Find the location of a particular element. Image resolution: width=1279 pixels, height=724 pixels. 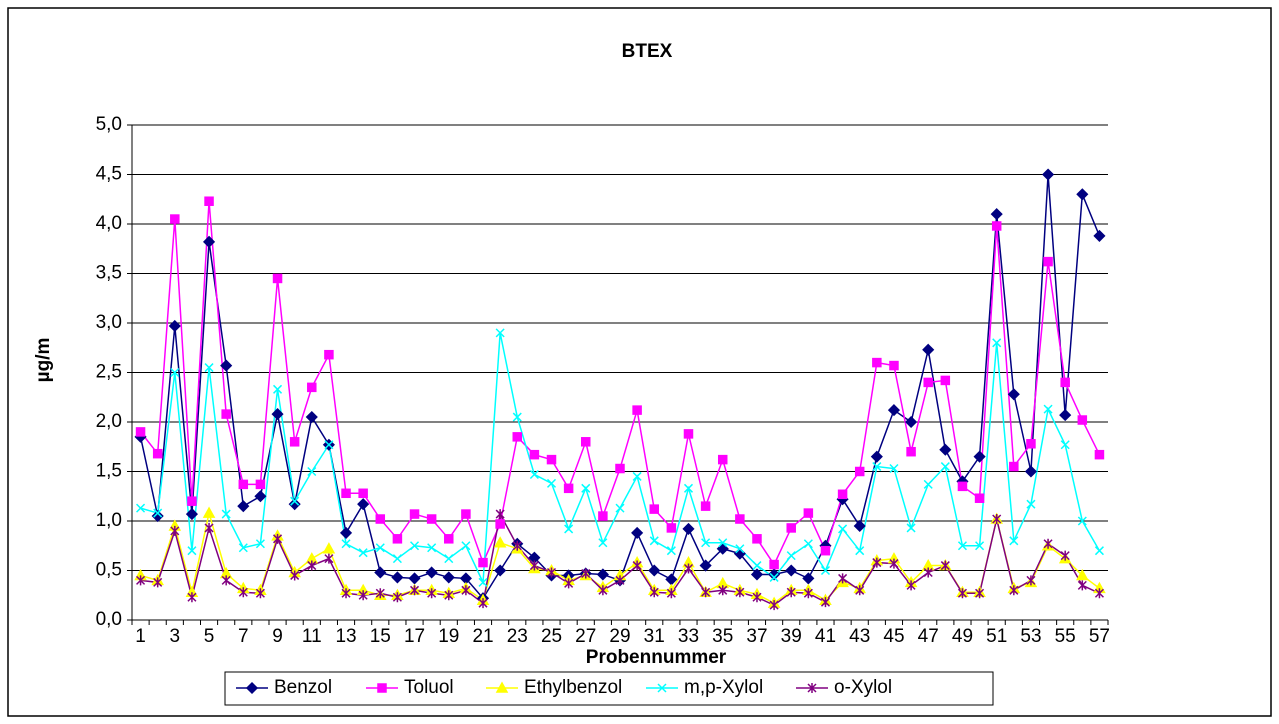

x-tick-label: 53 is located at coordinates (1030, 636).